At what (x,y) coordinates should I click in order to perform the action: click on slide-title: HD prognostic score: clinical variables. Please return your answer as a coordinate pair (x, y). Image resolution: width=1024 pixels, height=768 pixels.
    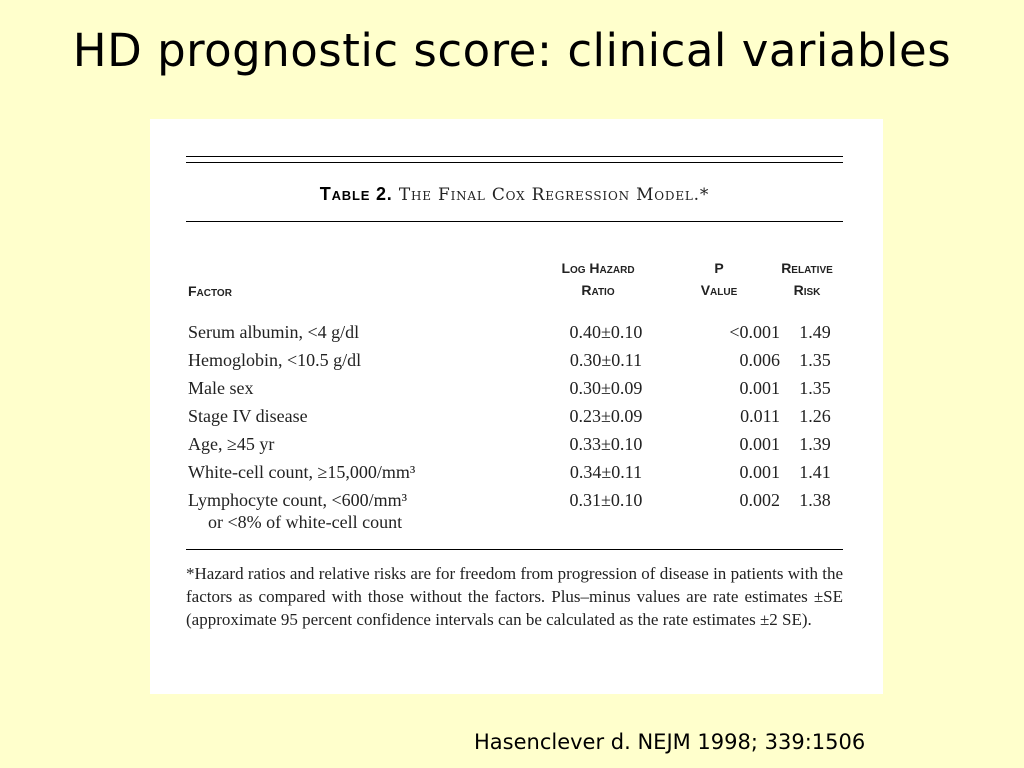
    Looking at the image, I should click on (512, 50).